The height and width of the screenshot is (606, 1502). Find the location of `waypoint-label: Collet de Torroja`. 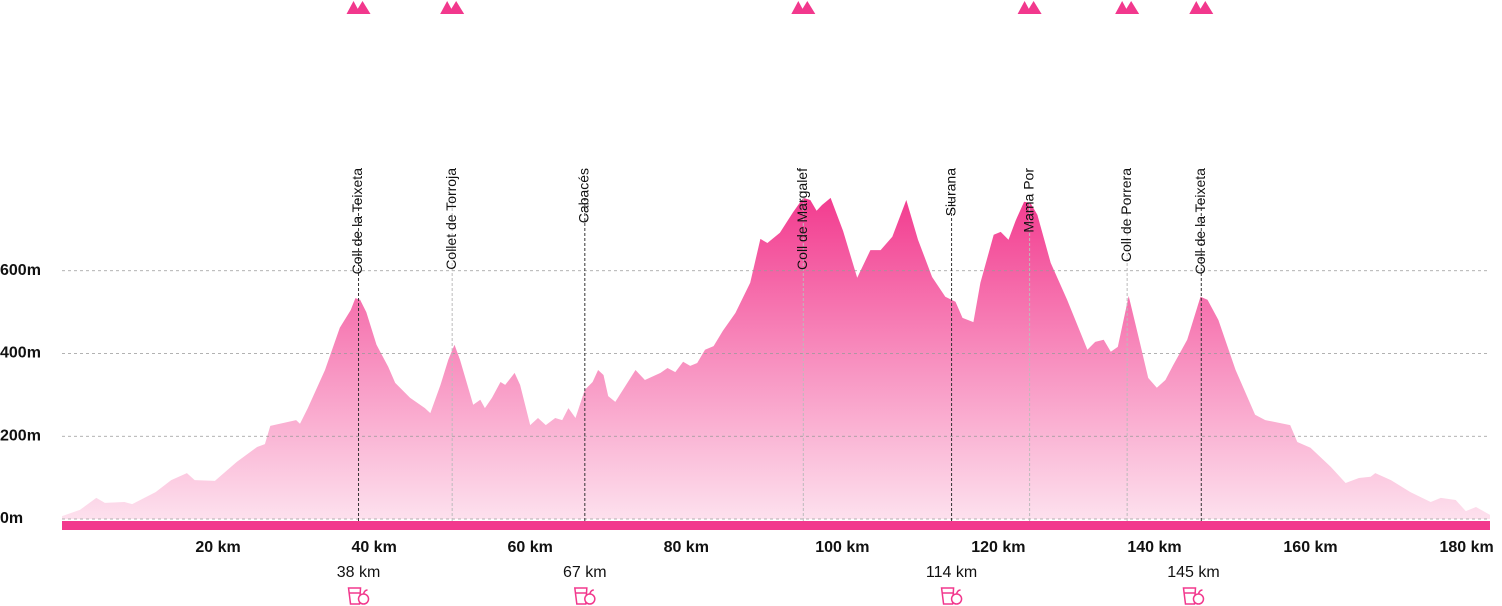

waypoint-label: Collet de Torroja is located at coordinates (451, 219).